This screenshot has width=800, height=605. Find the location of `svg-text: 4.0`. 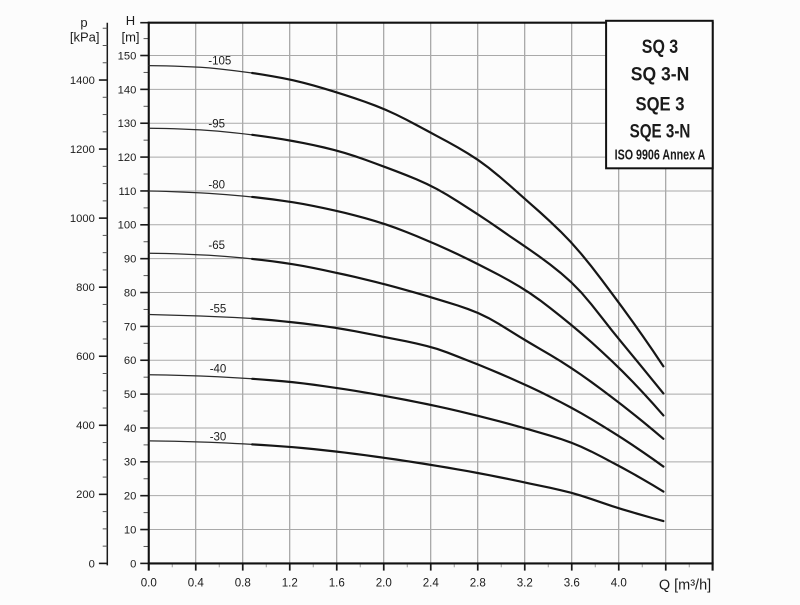

svg-text: 4.0 is located at coordinates (619, 583).